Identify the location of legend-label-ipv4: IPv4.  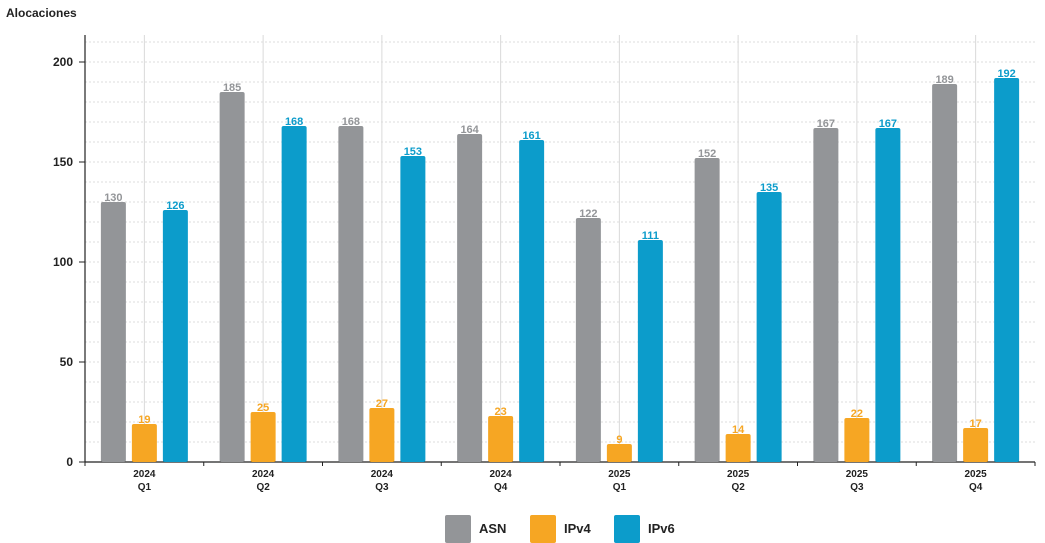
(578, 528).